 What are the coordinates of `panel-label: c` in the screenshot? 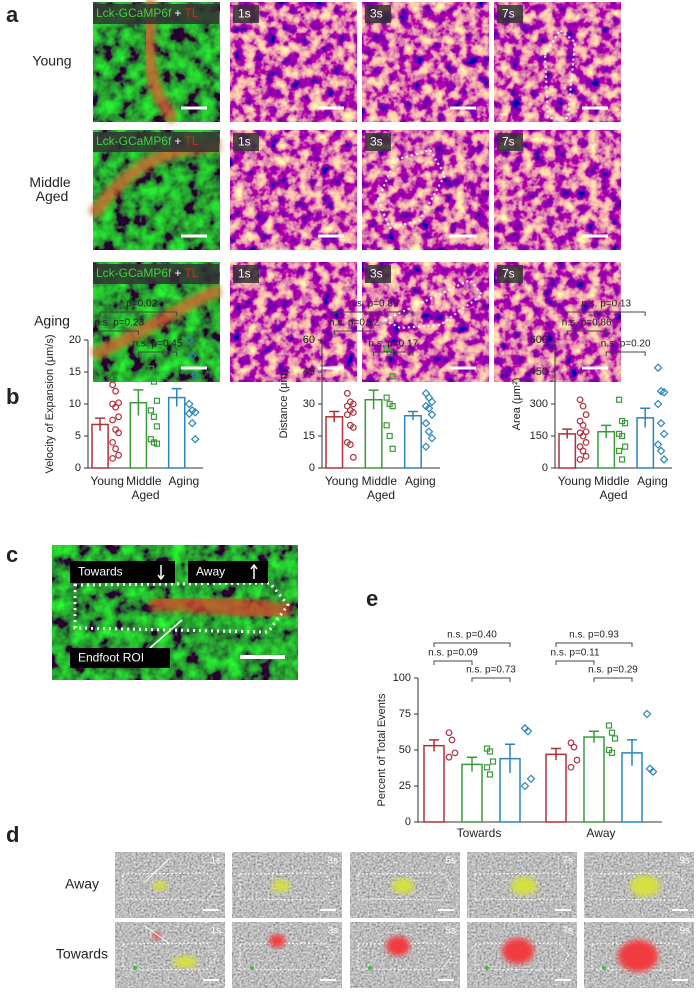 It's located at (12, 554).